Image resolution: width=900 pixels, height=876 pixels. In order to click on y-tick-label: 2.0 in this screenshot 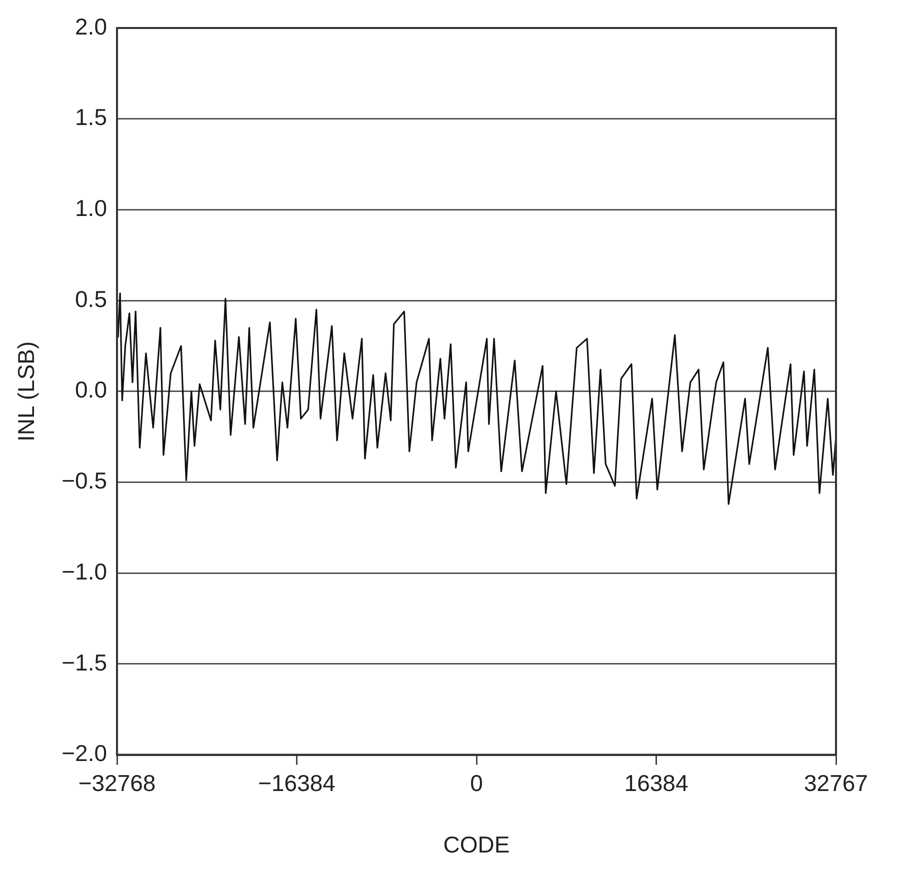, I will do `click(91, 26)`.